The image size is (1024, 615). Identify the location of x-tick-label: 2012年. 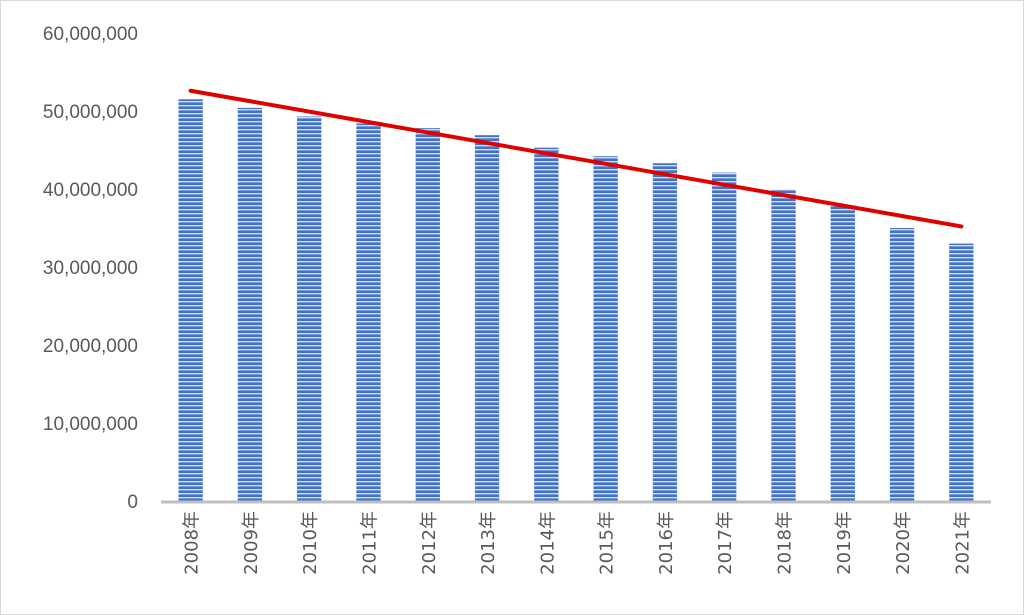
(429, 543).